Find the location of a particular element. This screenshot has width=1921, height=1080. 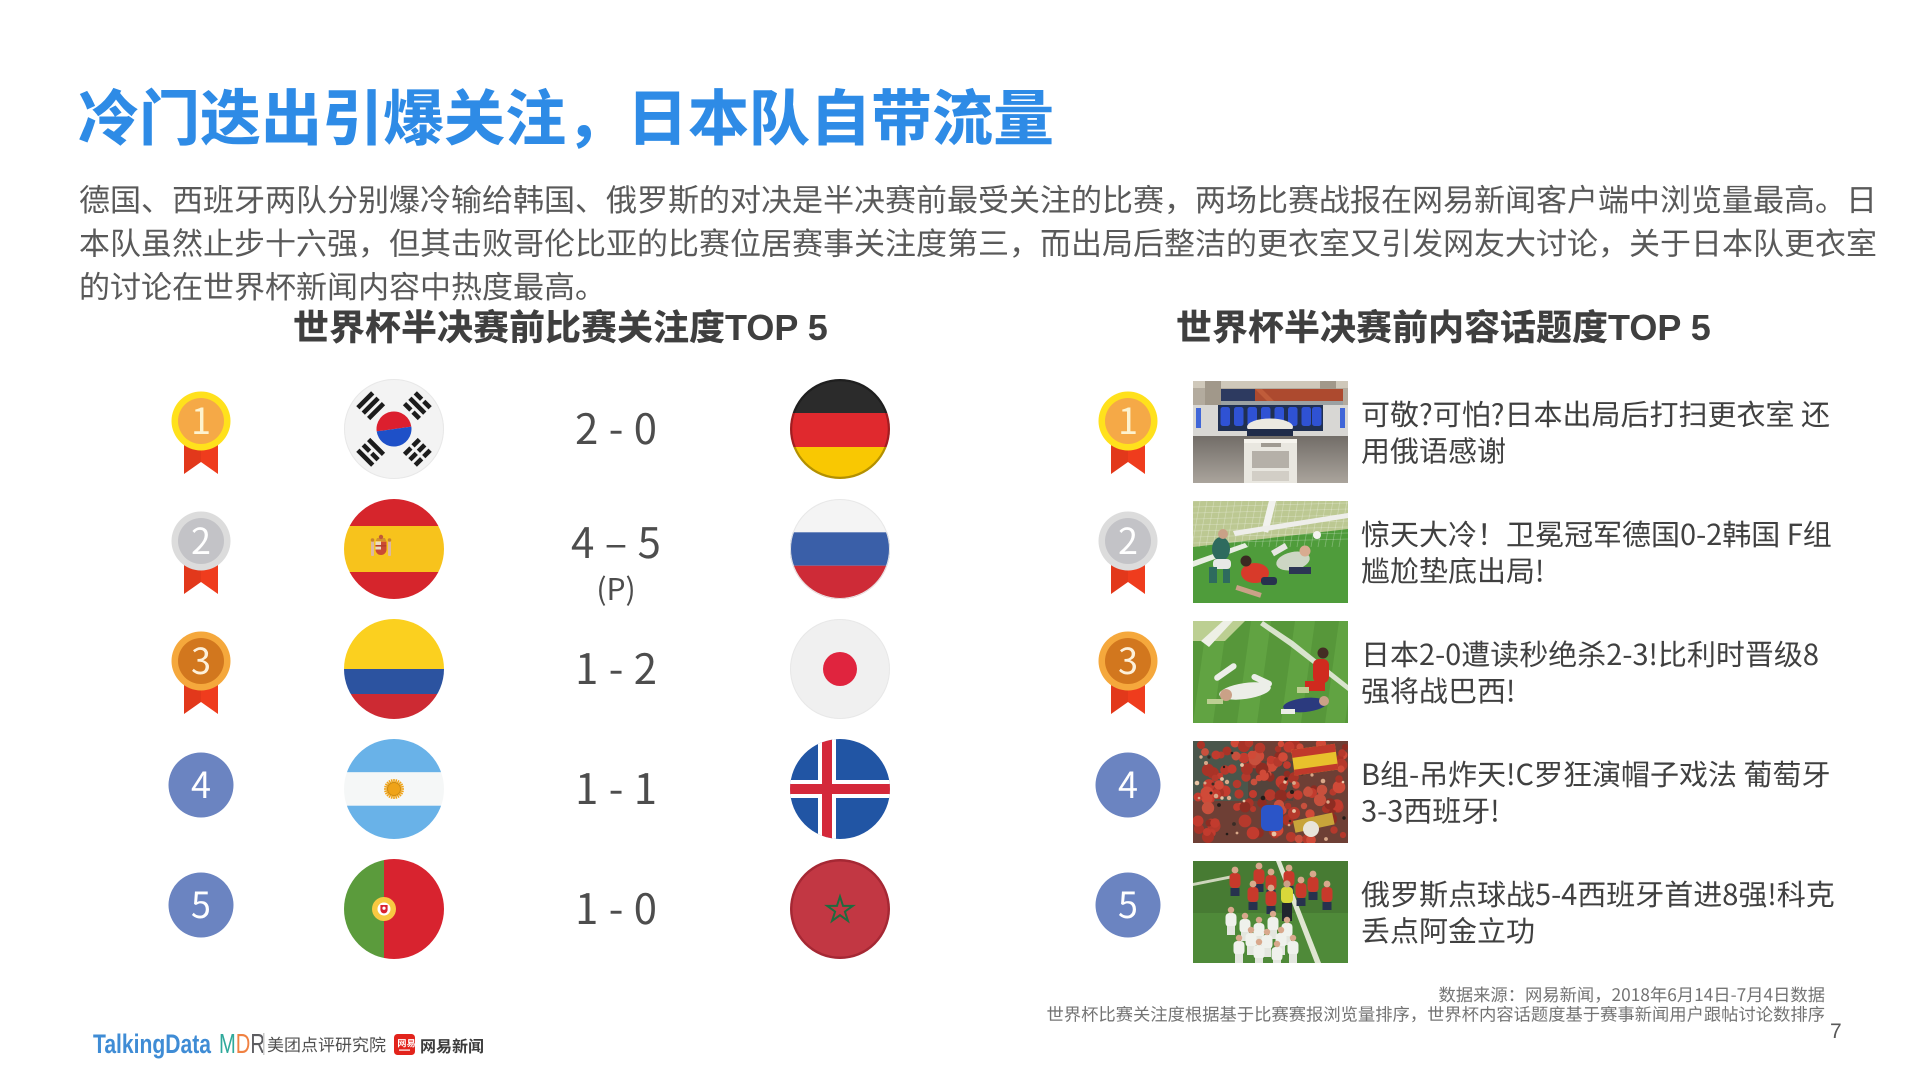

svg-text: 7 is located at coordinates (1836, 1031).